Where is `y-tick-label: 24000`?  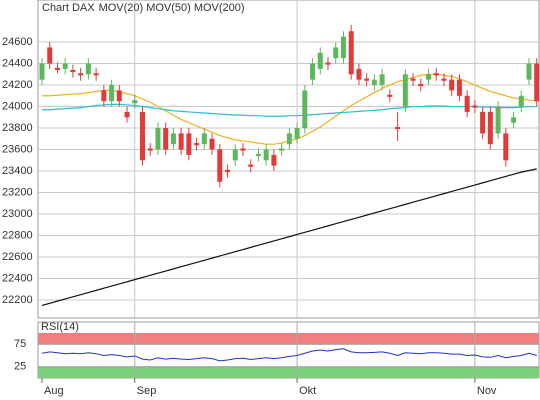 y-tick-label: 24000 is located at coordinates (17, 106).